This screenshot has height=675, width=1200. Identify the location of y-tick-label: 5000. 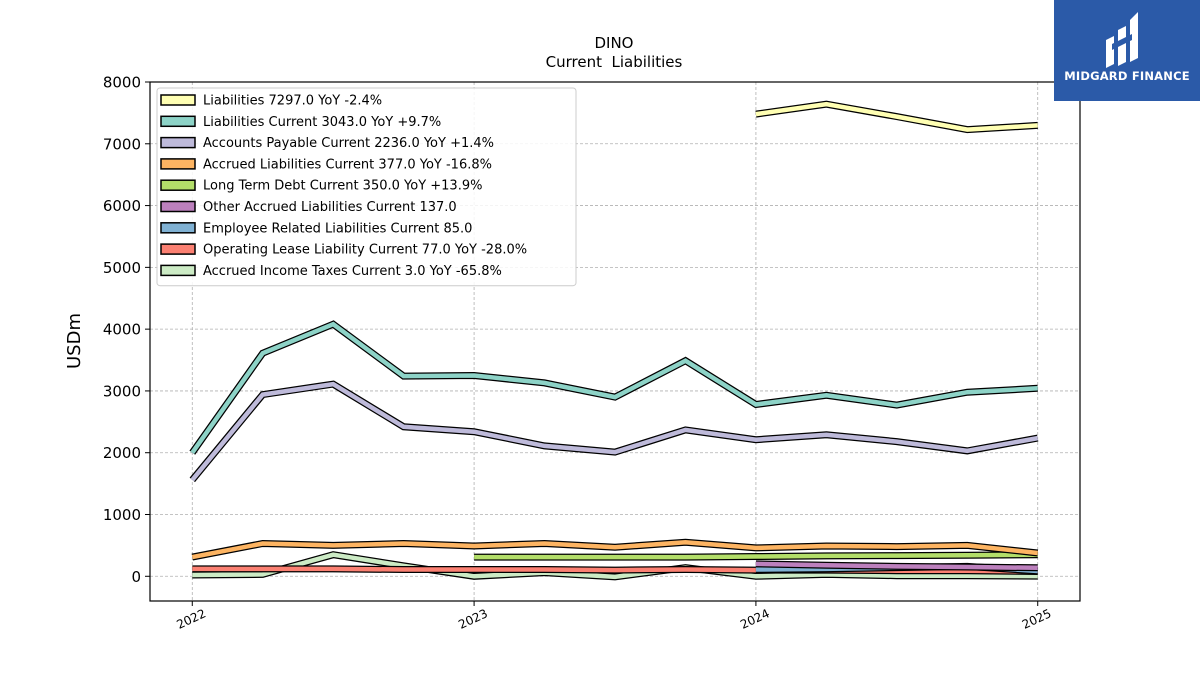
(122, 268).